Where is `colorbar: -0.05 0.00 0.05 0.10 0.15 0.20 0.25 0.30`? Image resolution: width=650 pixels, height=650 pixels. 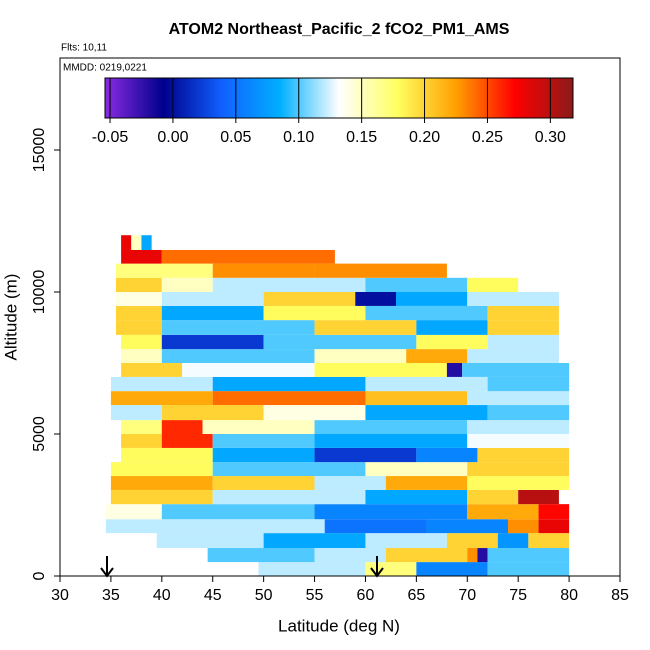
colorbar: -0.05 0.00 0.05 0.10 0.15 0.20 0.25 0.30 is located at coordinates (333, 111).